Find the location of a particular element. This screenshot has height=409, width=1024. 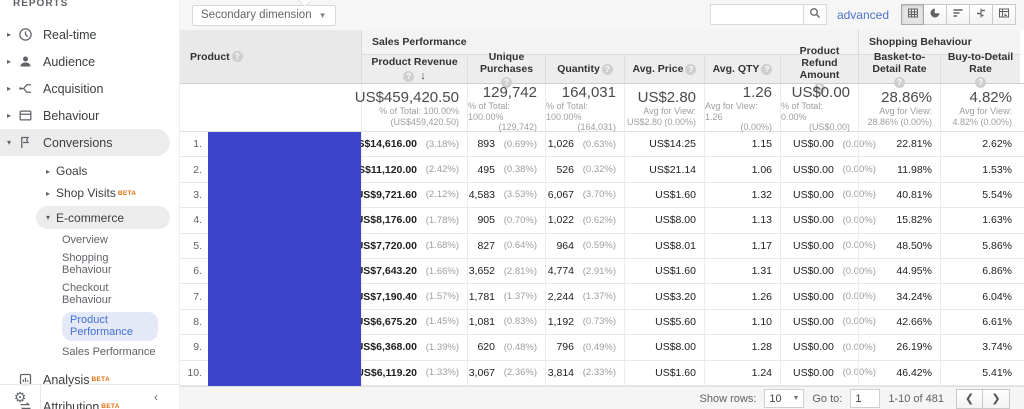

revenue-cell: US$8,176.00 (1.78%) is located at coordinates (411, 220).